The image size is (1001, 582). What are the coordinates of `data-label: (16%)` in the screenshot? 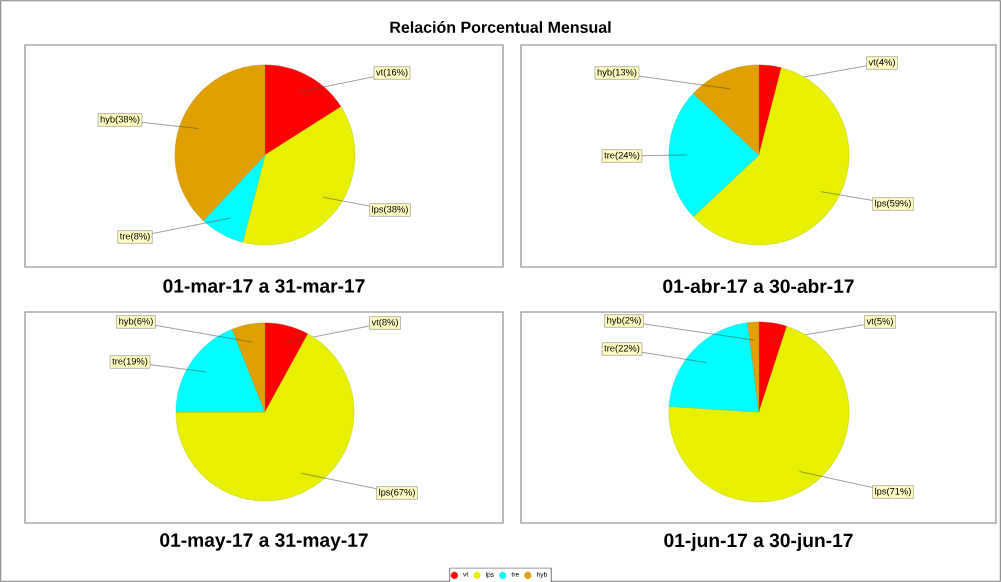 It's located at (395, 73).